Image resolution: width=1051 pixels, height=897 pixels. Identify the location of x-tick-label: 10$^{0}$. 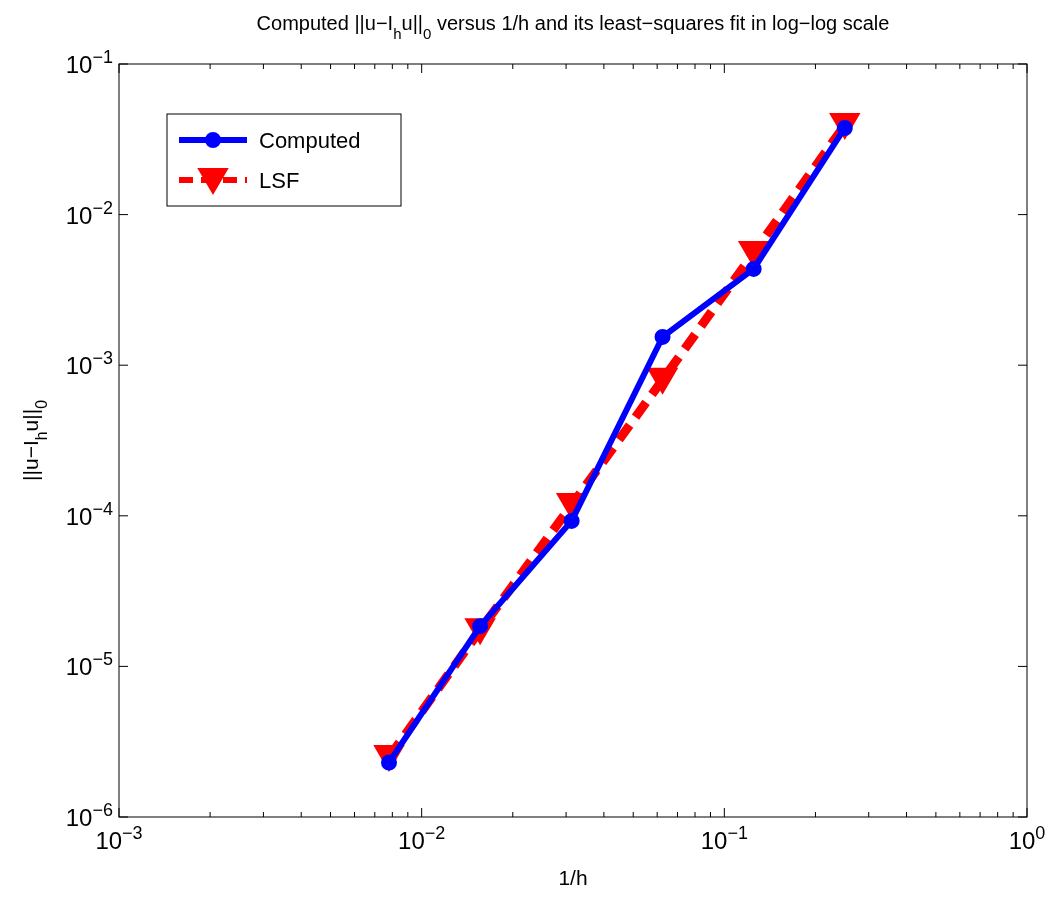
(1027, 838).